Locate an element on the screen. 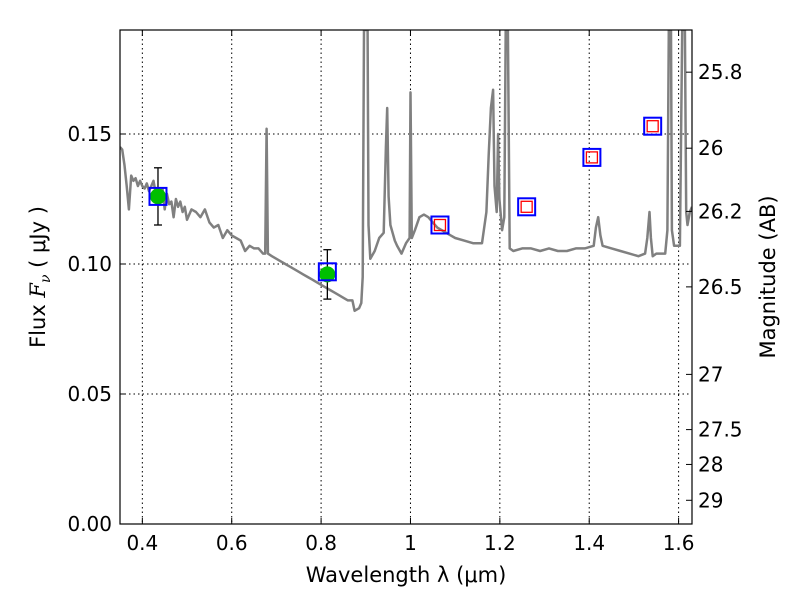 The image size is (800, 600). y2-axis-label: Magnitude (AB) is located at coordinates (768, 276).